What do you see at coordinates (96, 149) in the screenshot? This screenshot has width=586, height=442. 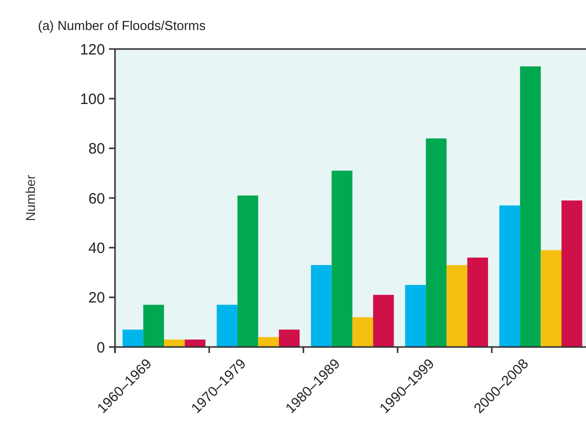 I see `y-tick-label: 80` at bounding box center [96, 149].